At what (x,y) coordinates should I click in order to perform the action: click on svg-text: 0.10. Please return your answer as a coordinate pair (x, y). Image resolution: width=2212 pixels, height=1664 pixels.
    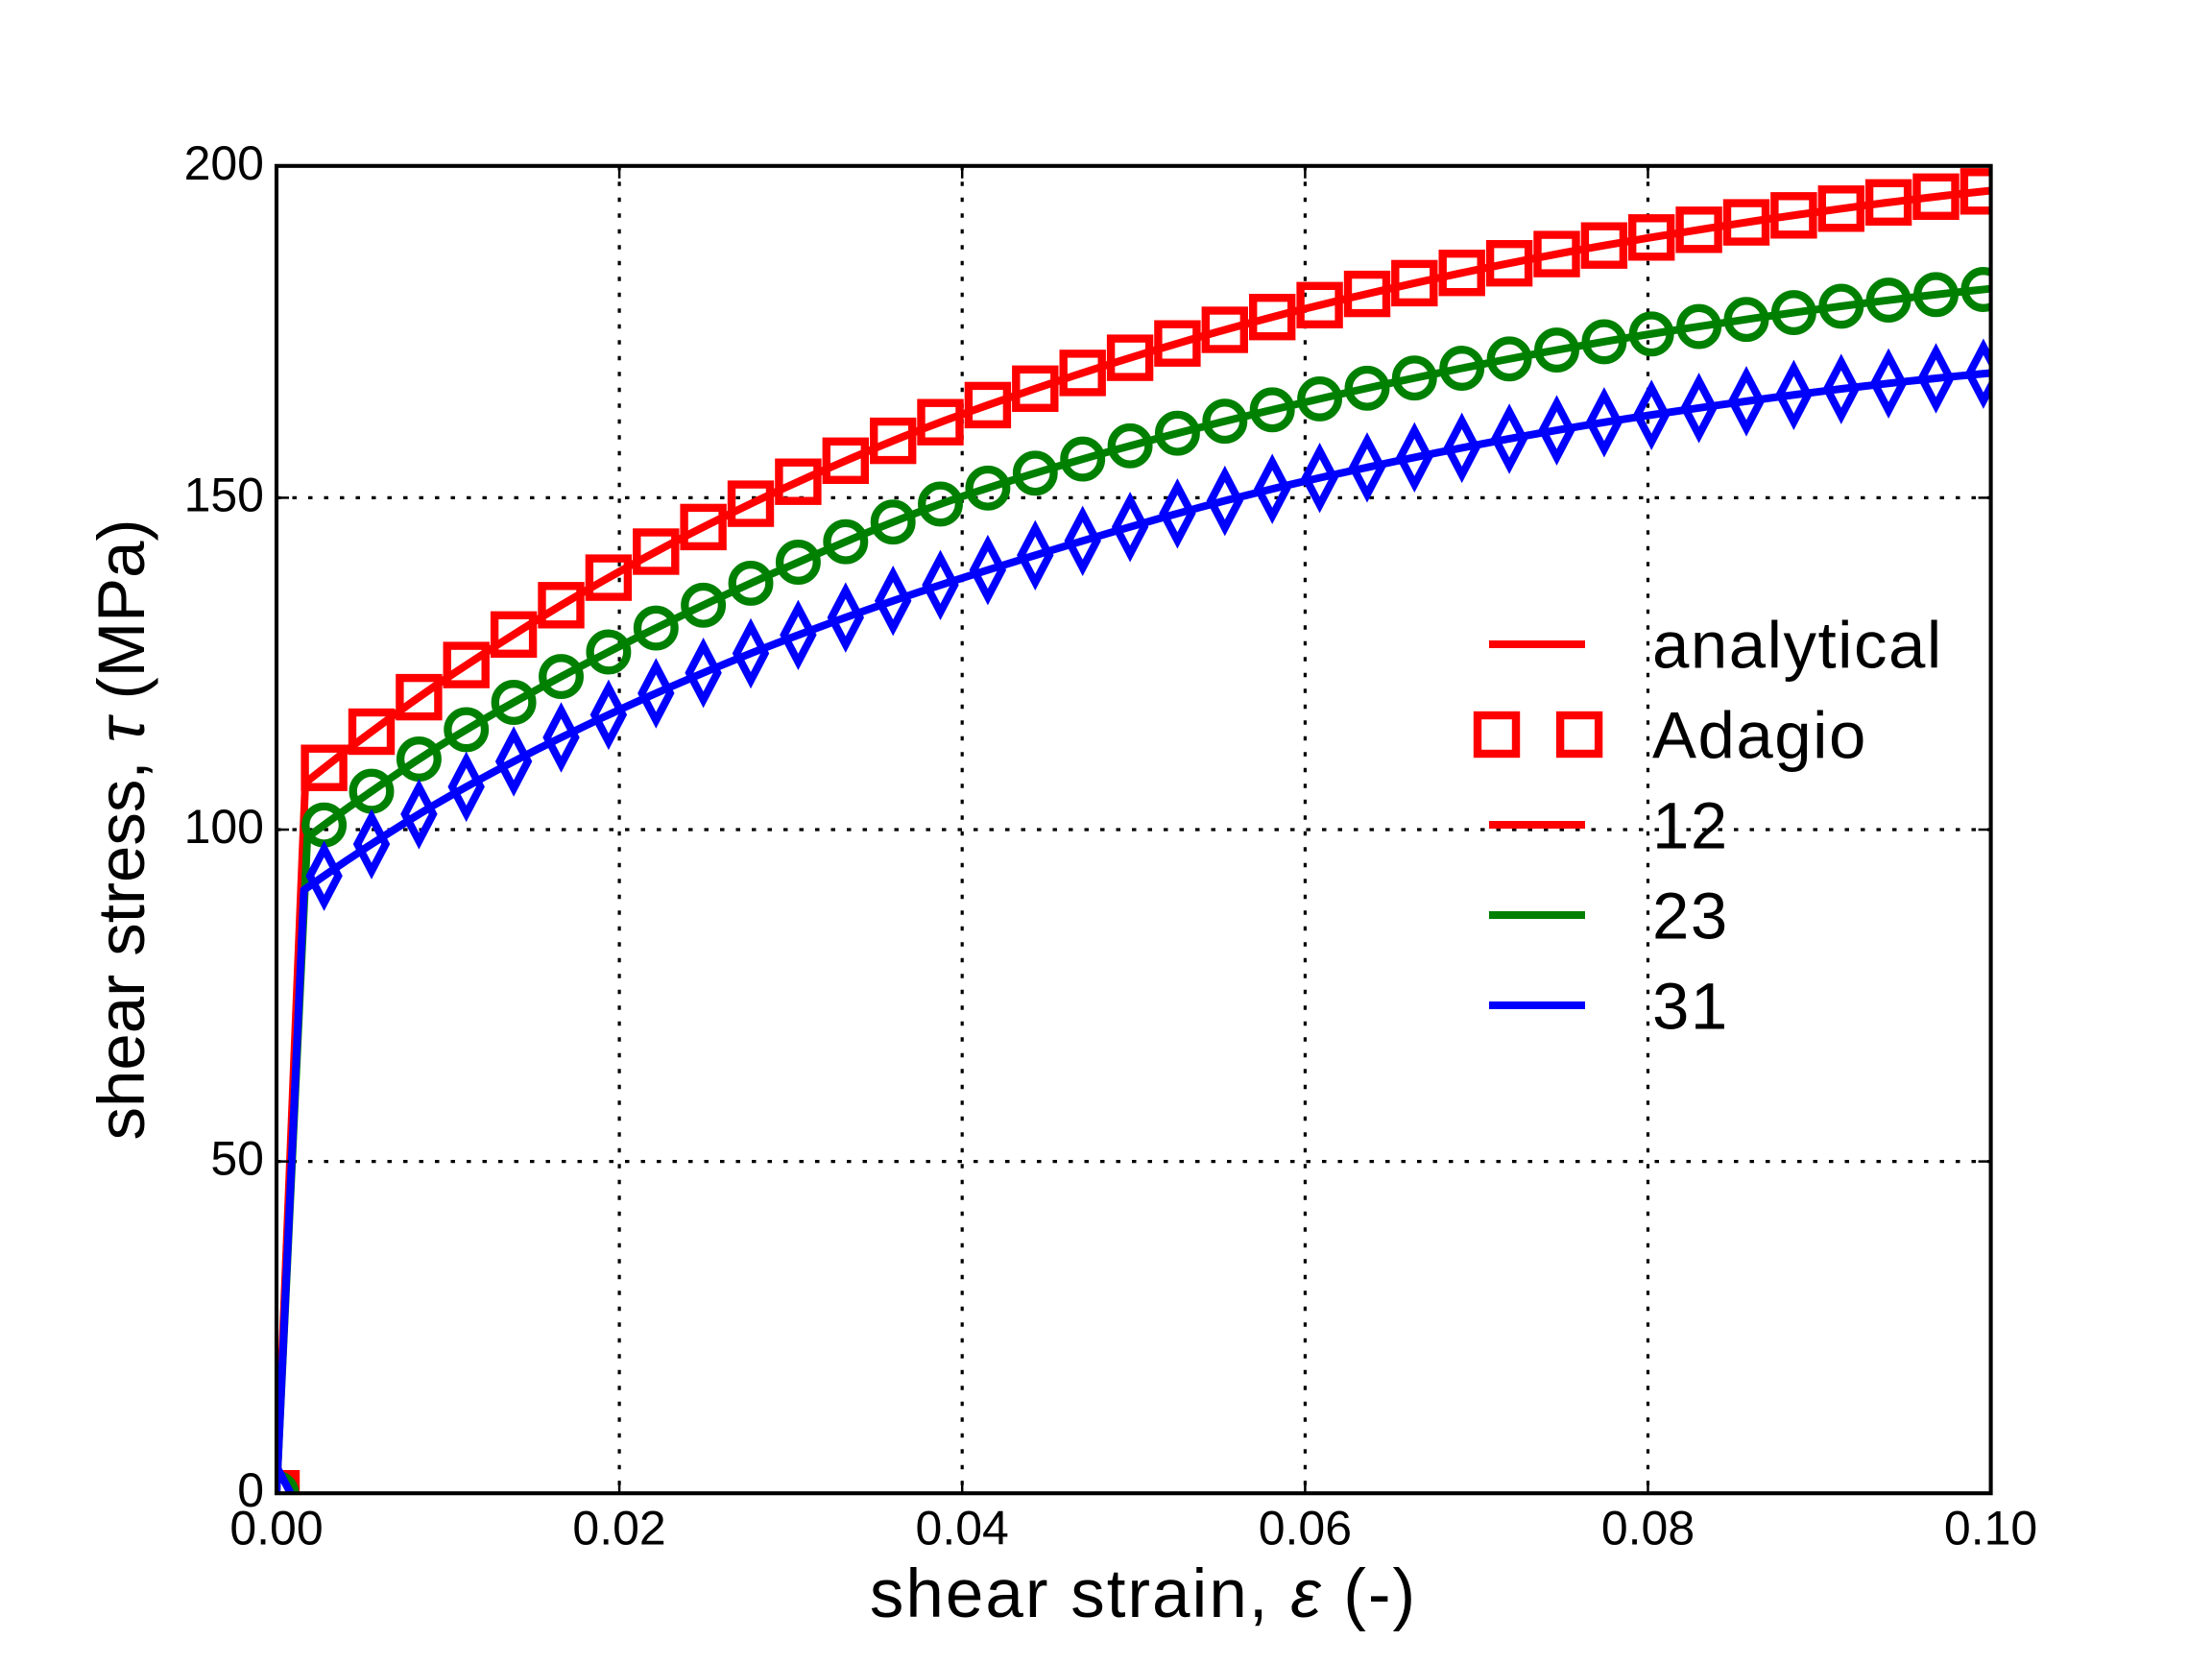
    Looking at the image, I should click on (1990, 1528).